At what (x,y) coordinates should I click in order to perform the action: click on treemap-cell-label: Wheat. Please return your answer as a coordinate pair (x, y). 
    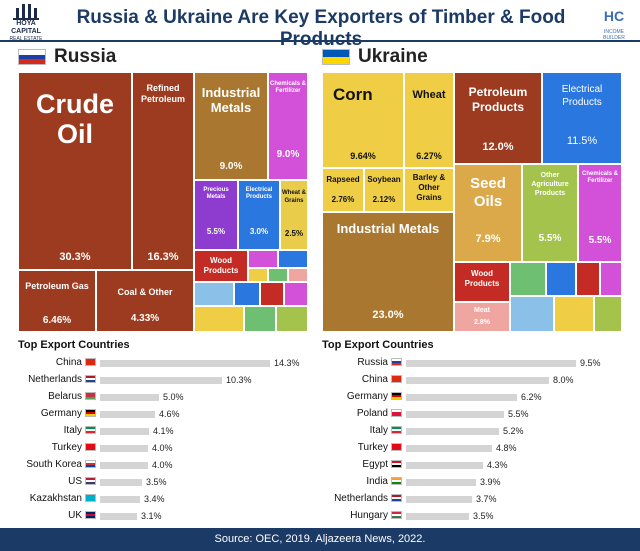
    Looking at the image, I should click on (429, 95).